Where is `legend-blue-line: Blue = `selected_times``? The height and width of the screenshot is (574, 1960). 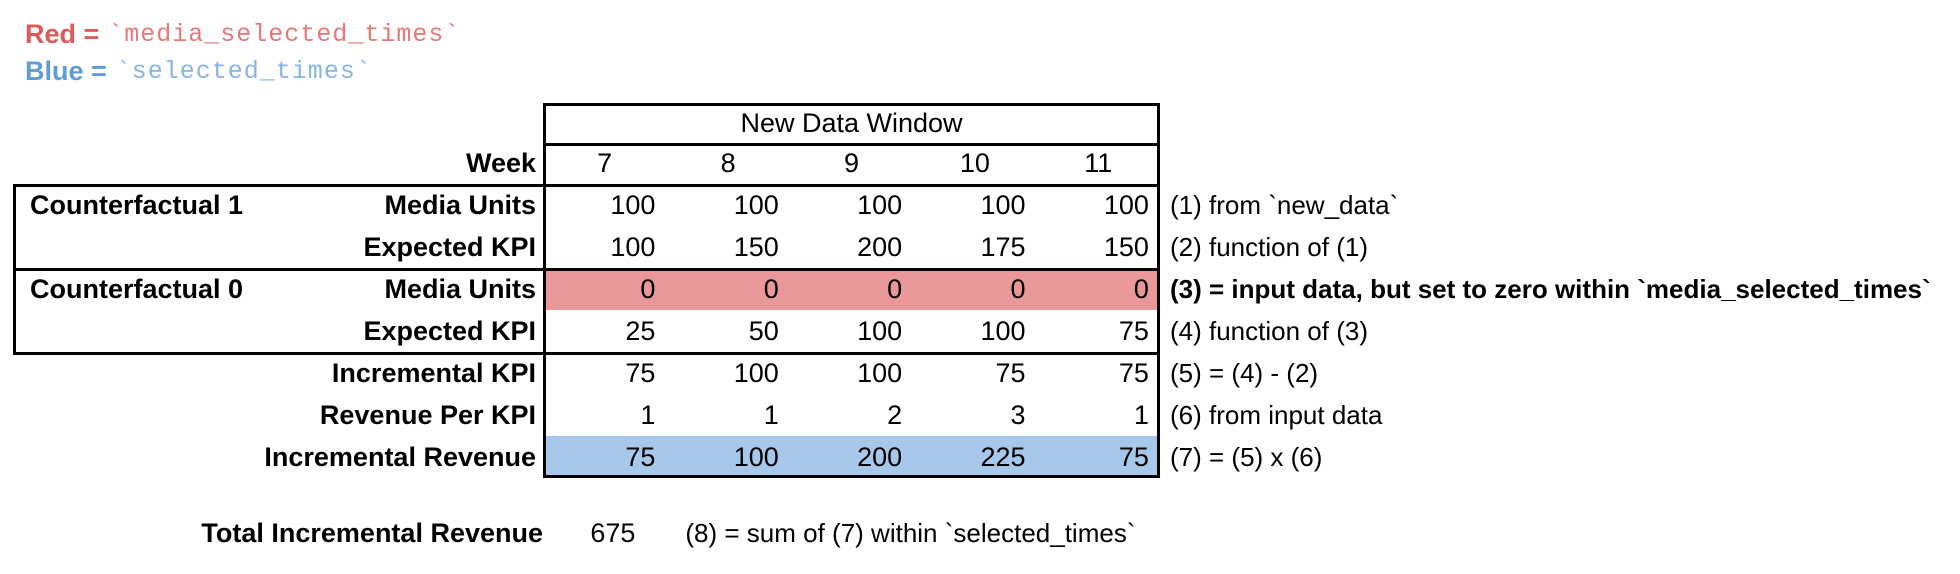 legend-blue-line: Blue = `selected_times` is located at coordinates (242, 71).